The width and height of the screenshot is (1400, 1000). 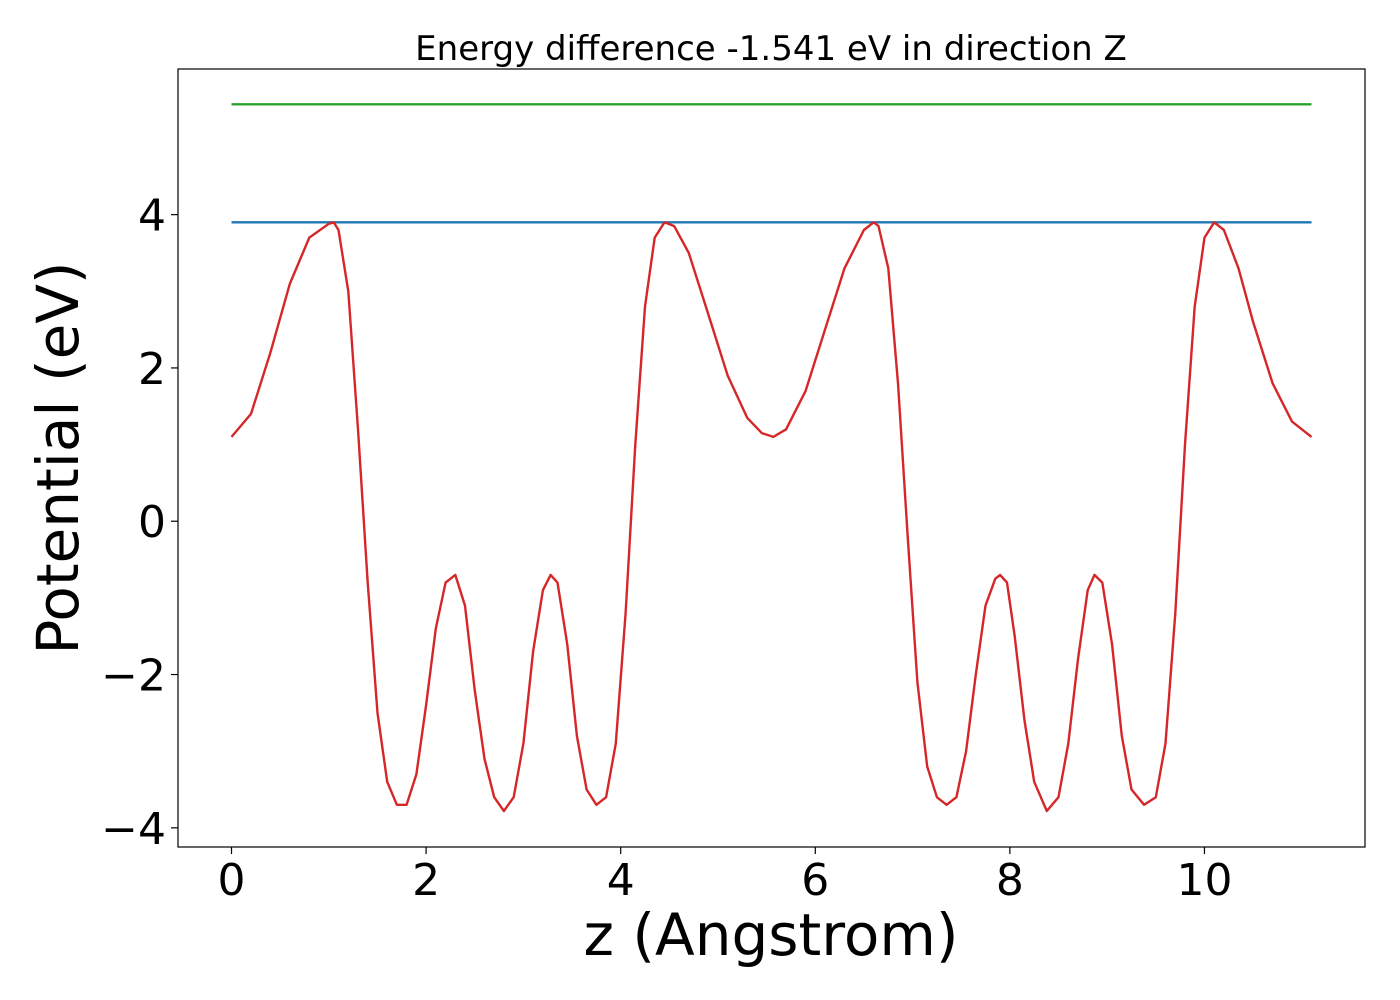 I want to click on y-axis: −4 −2 0 2 4, so click(x=139, y=523).